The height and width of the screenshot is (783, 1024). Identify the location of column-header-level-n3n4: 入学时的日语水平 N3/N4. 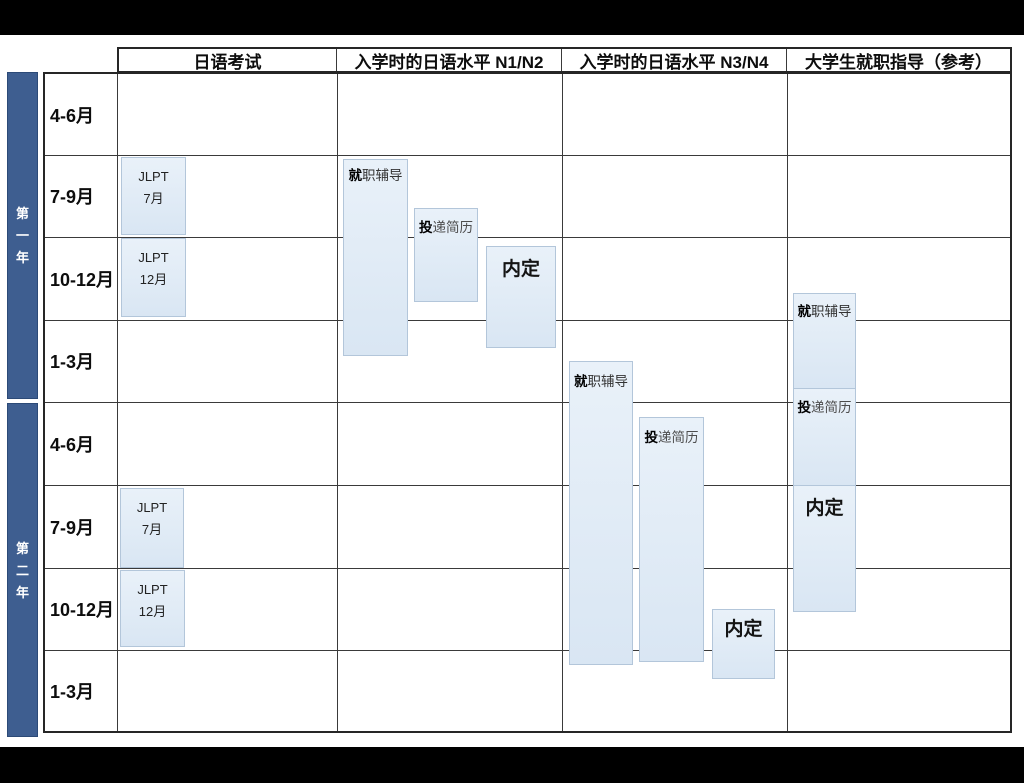
(674, 60).